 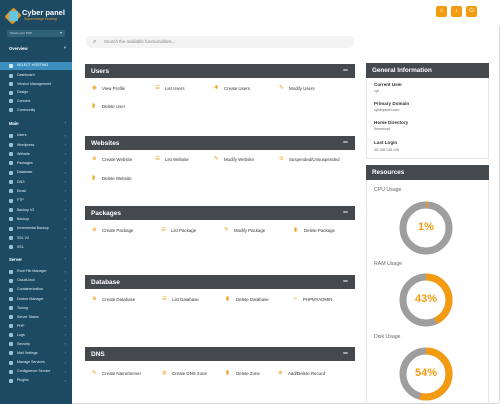 What do you see at coordinates (20, 246) in the screenshot?
I see `sidebar-item-label: SSL` at bounding box center [20, 246].